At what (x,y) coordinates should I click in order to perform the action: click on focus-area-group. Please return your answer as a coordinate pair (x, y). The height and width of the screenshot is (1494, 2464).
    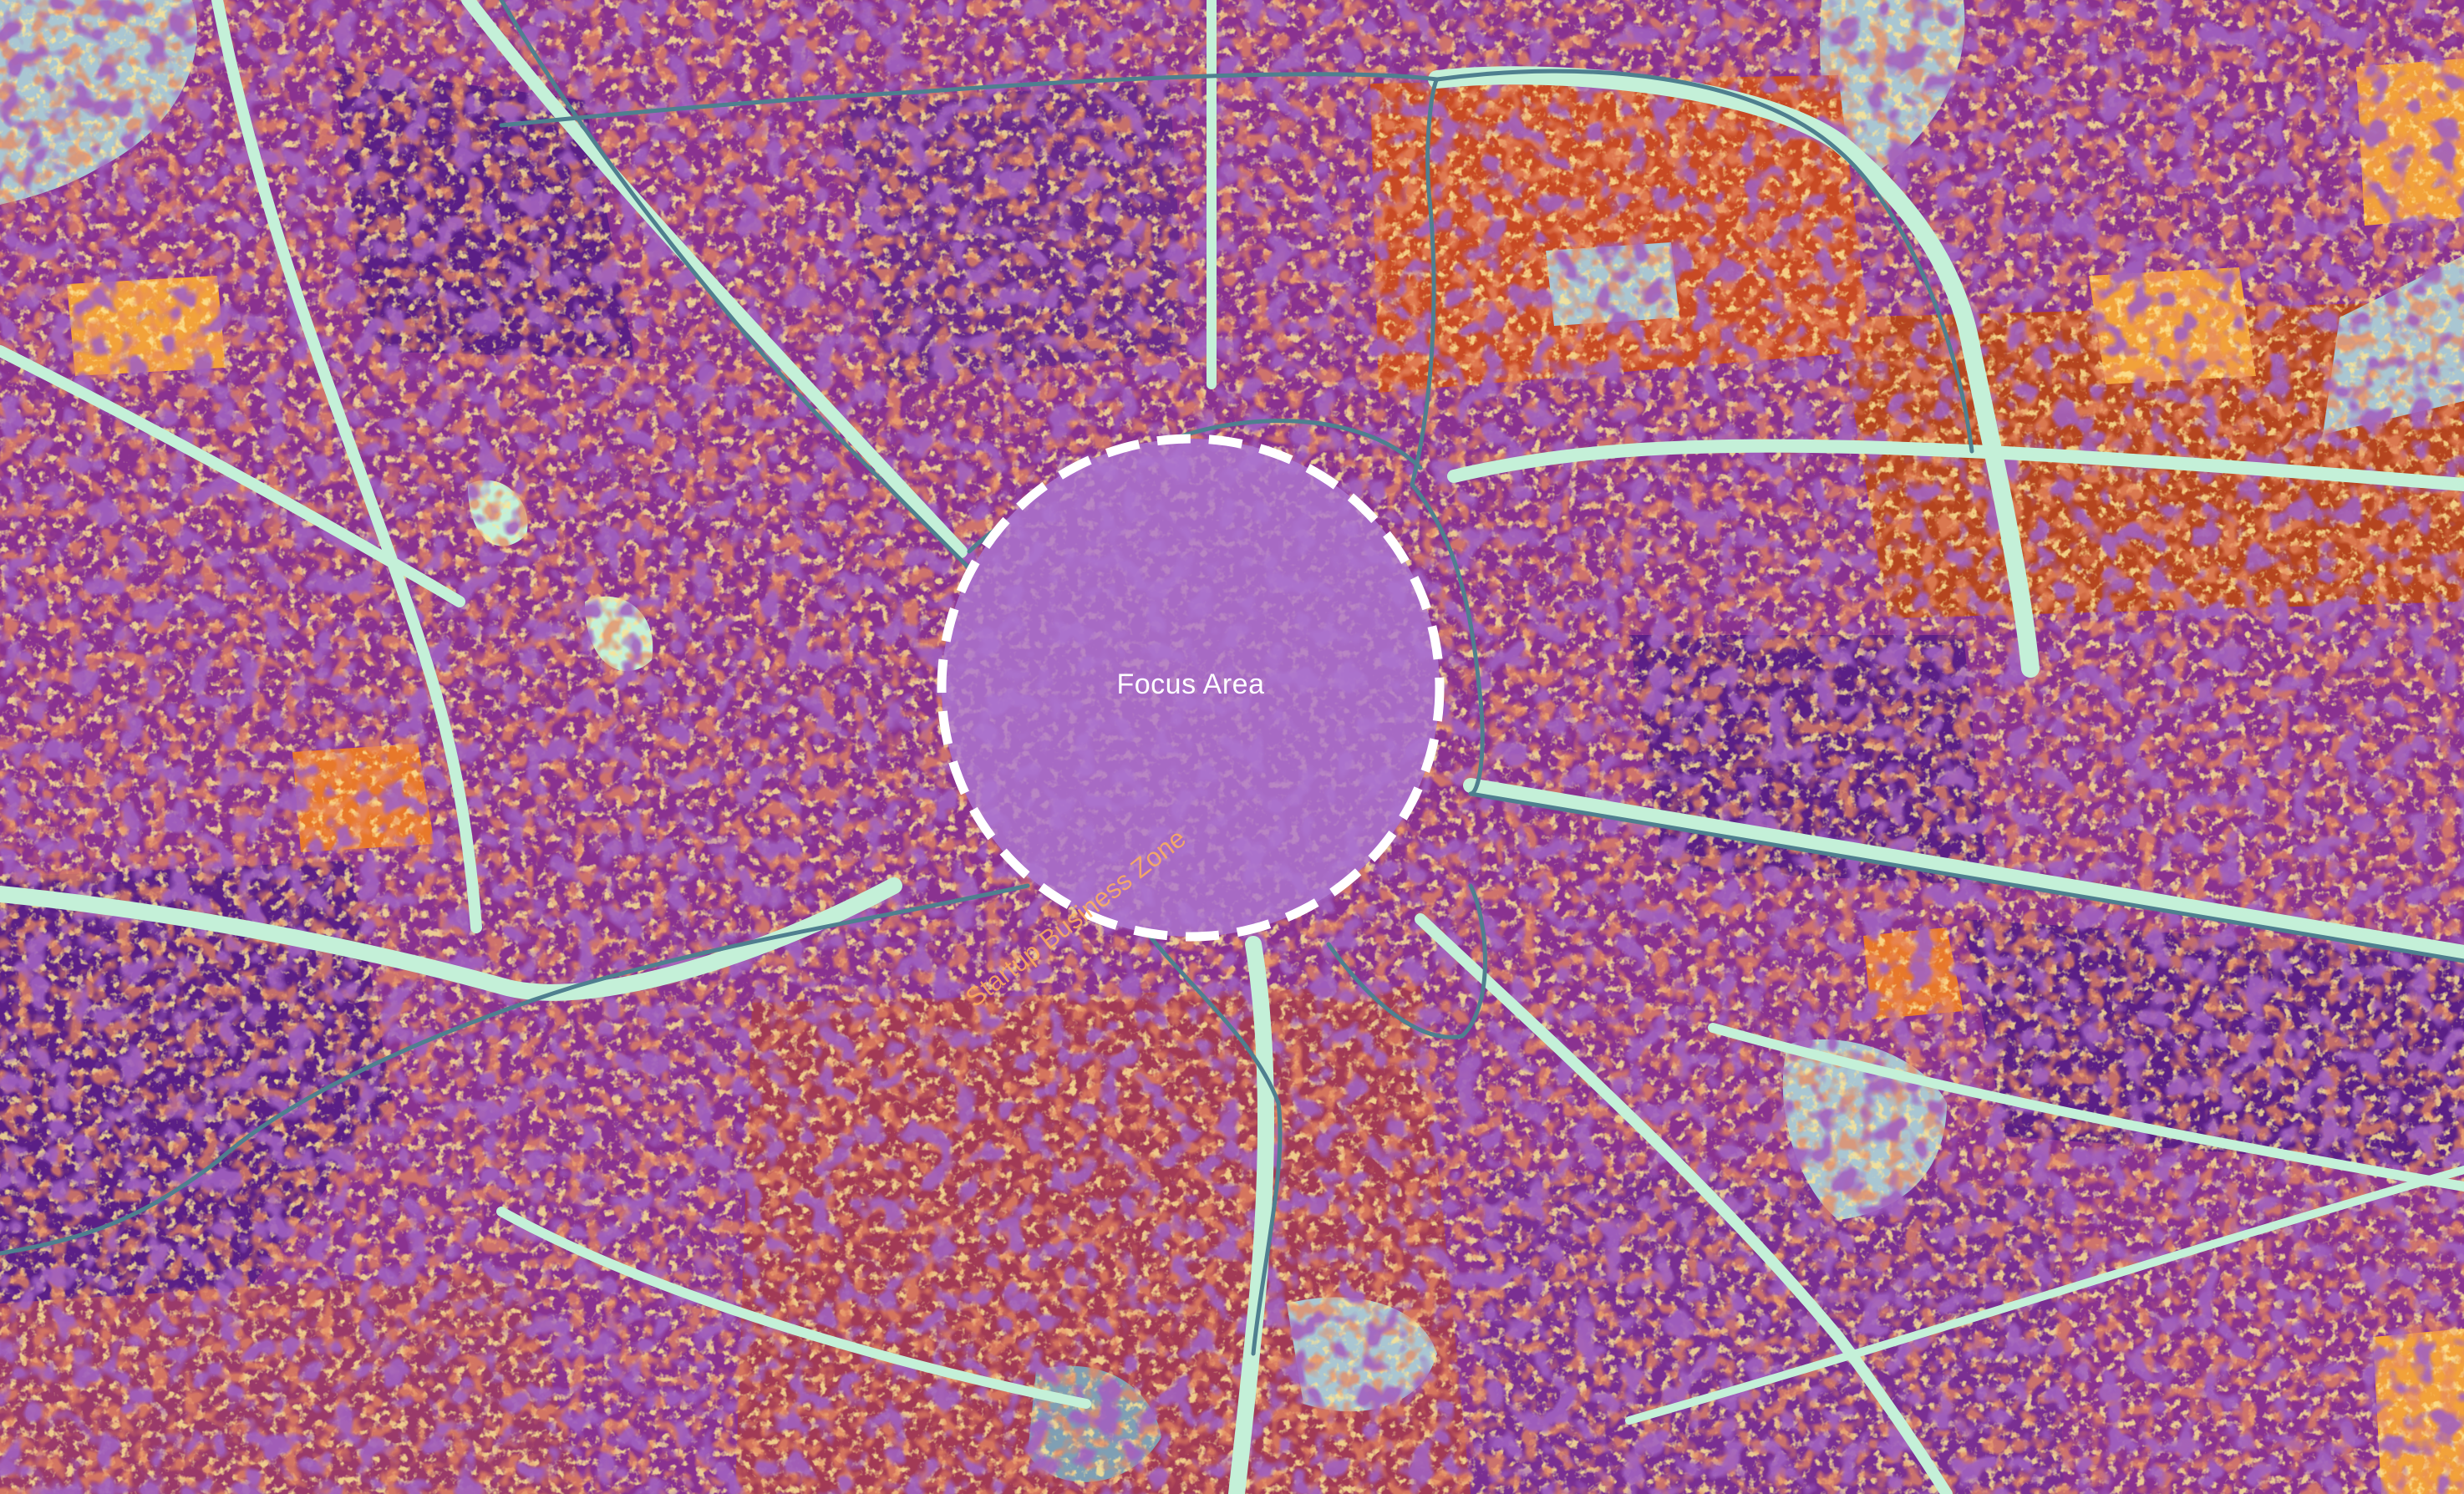
    Looking at the image, I should click on (1191, 688).